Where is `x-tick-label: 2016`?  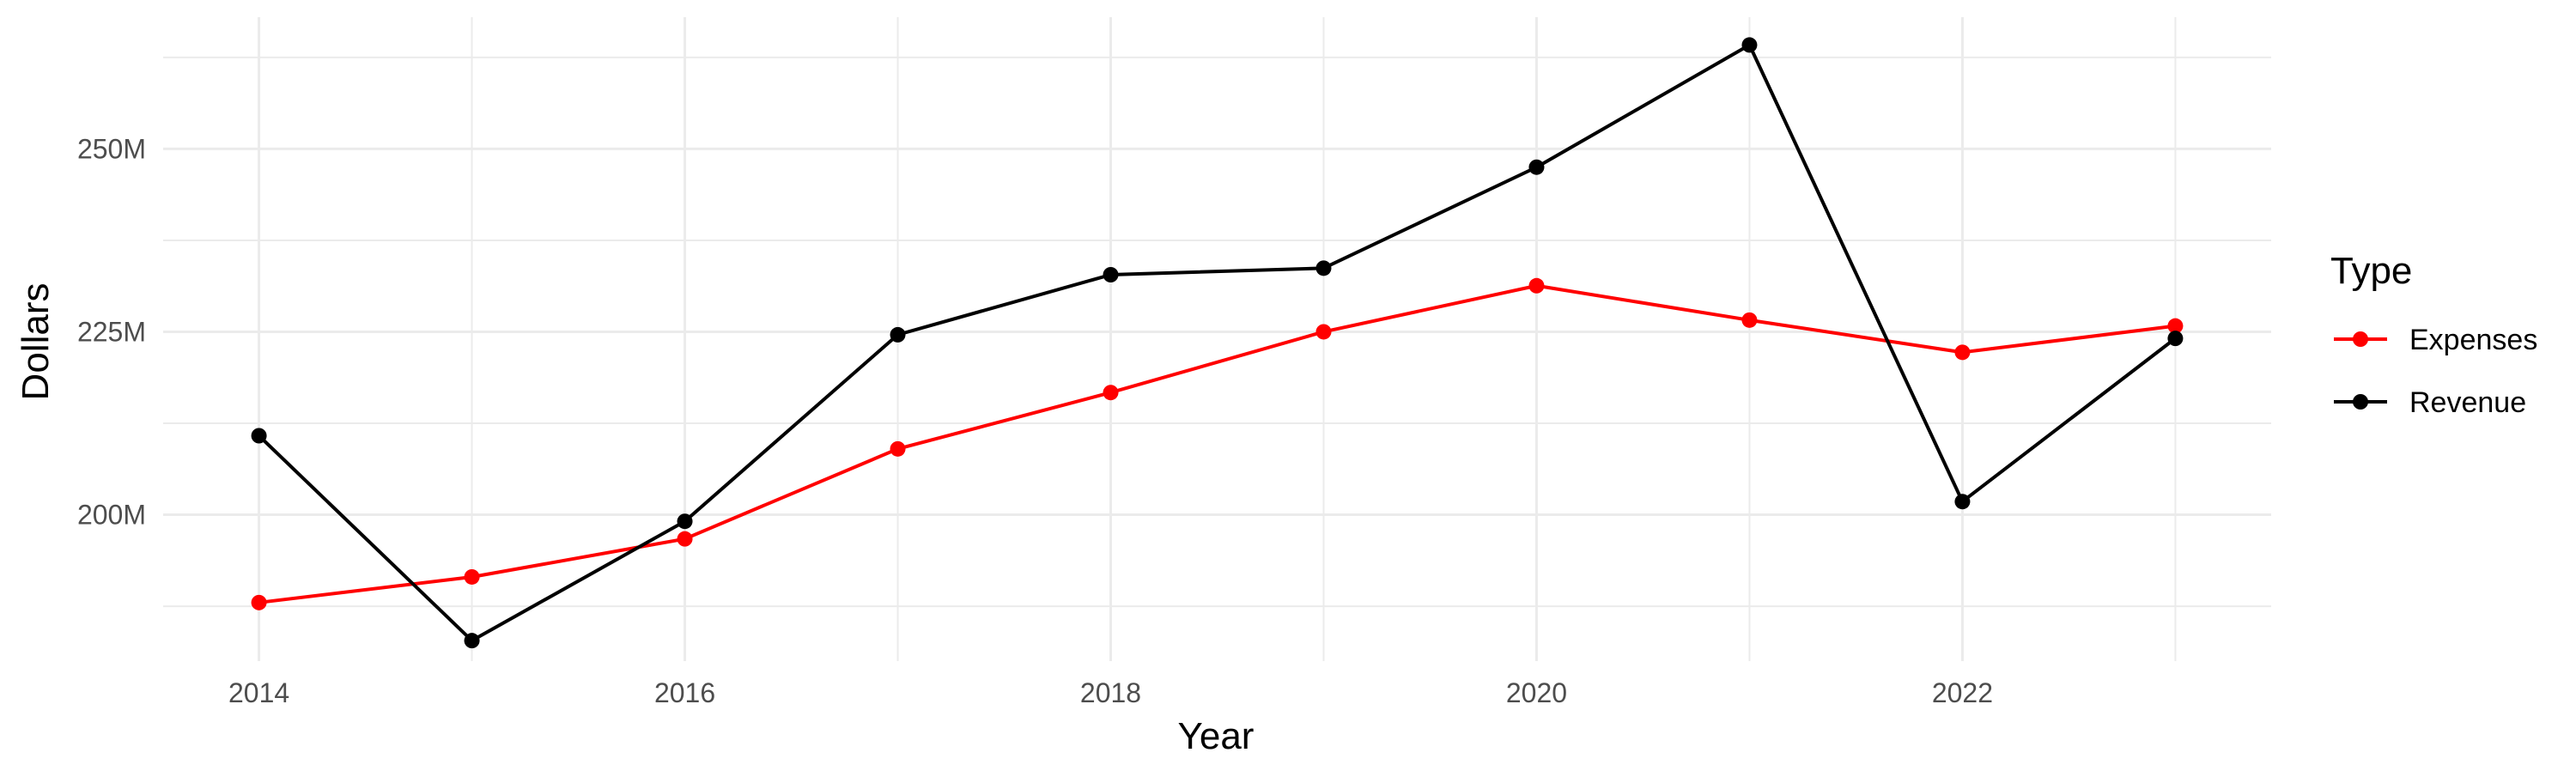
x-tick-label: 2016 is located at coordinates (684, 692).